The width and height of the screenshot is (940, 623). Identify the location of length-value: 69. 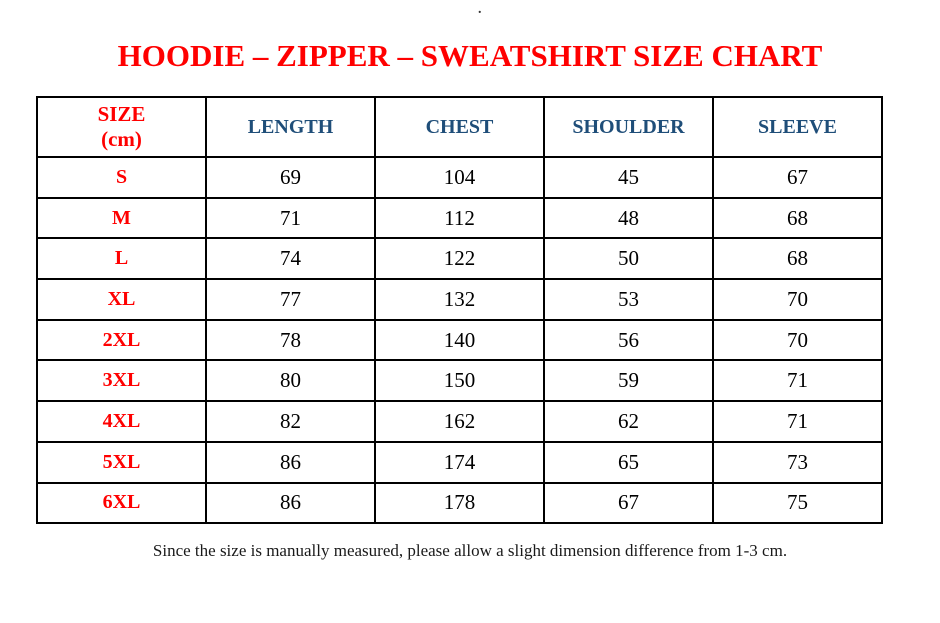
(290, 177).